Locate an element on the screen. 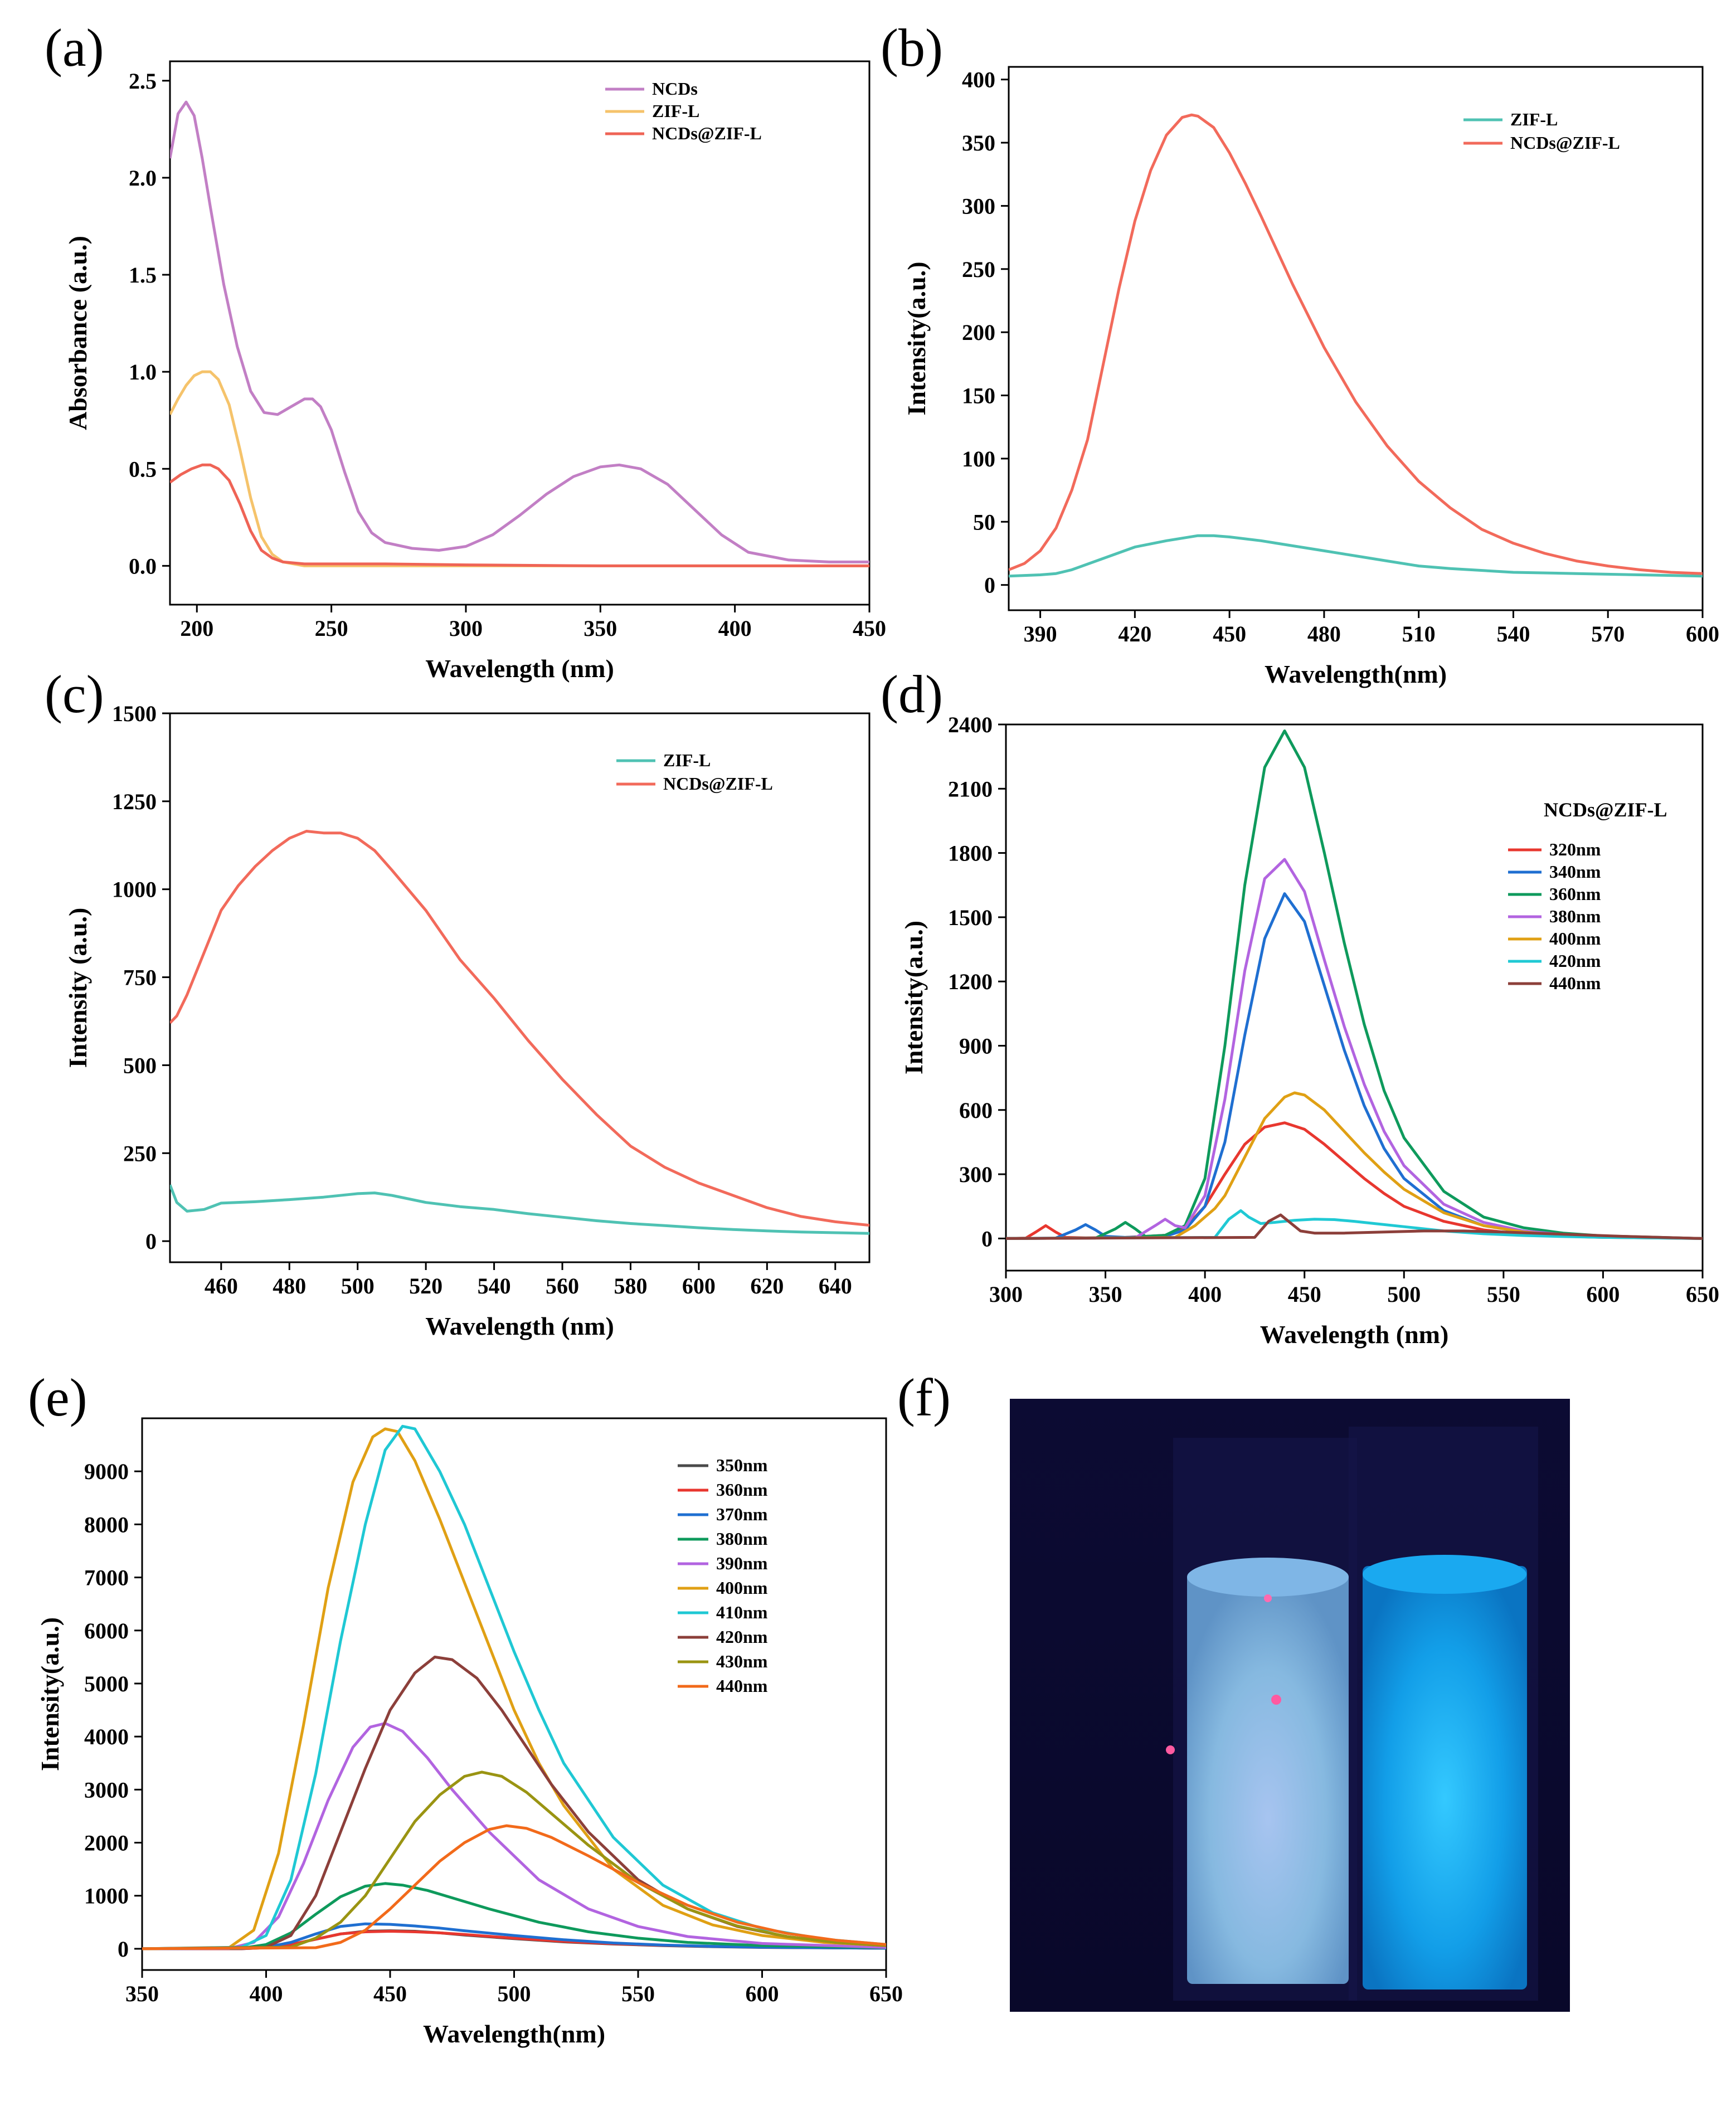 Image resolution: width=1736 pixels, height=2116 pixels. y-tick-label: 2.5 is located at coordinates (143, 81).